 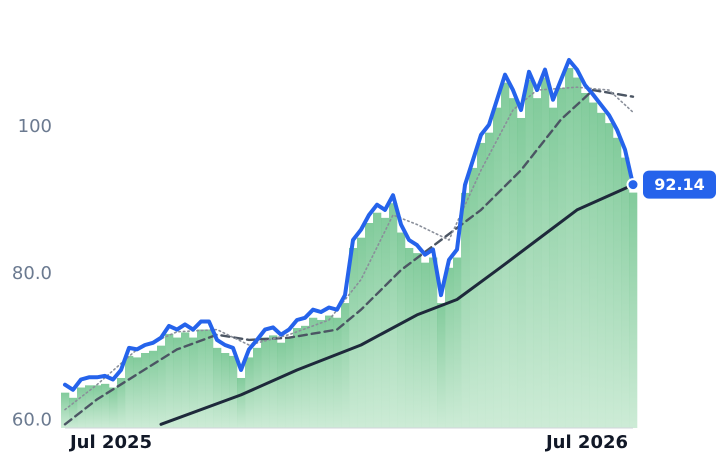 I want to click on y-tick-label: 60.0, so click(x=32, y=420).